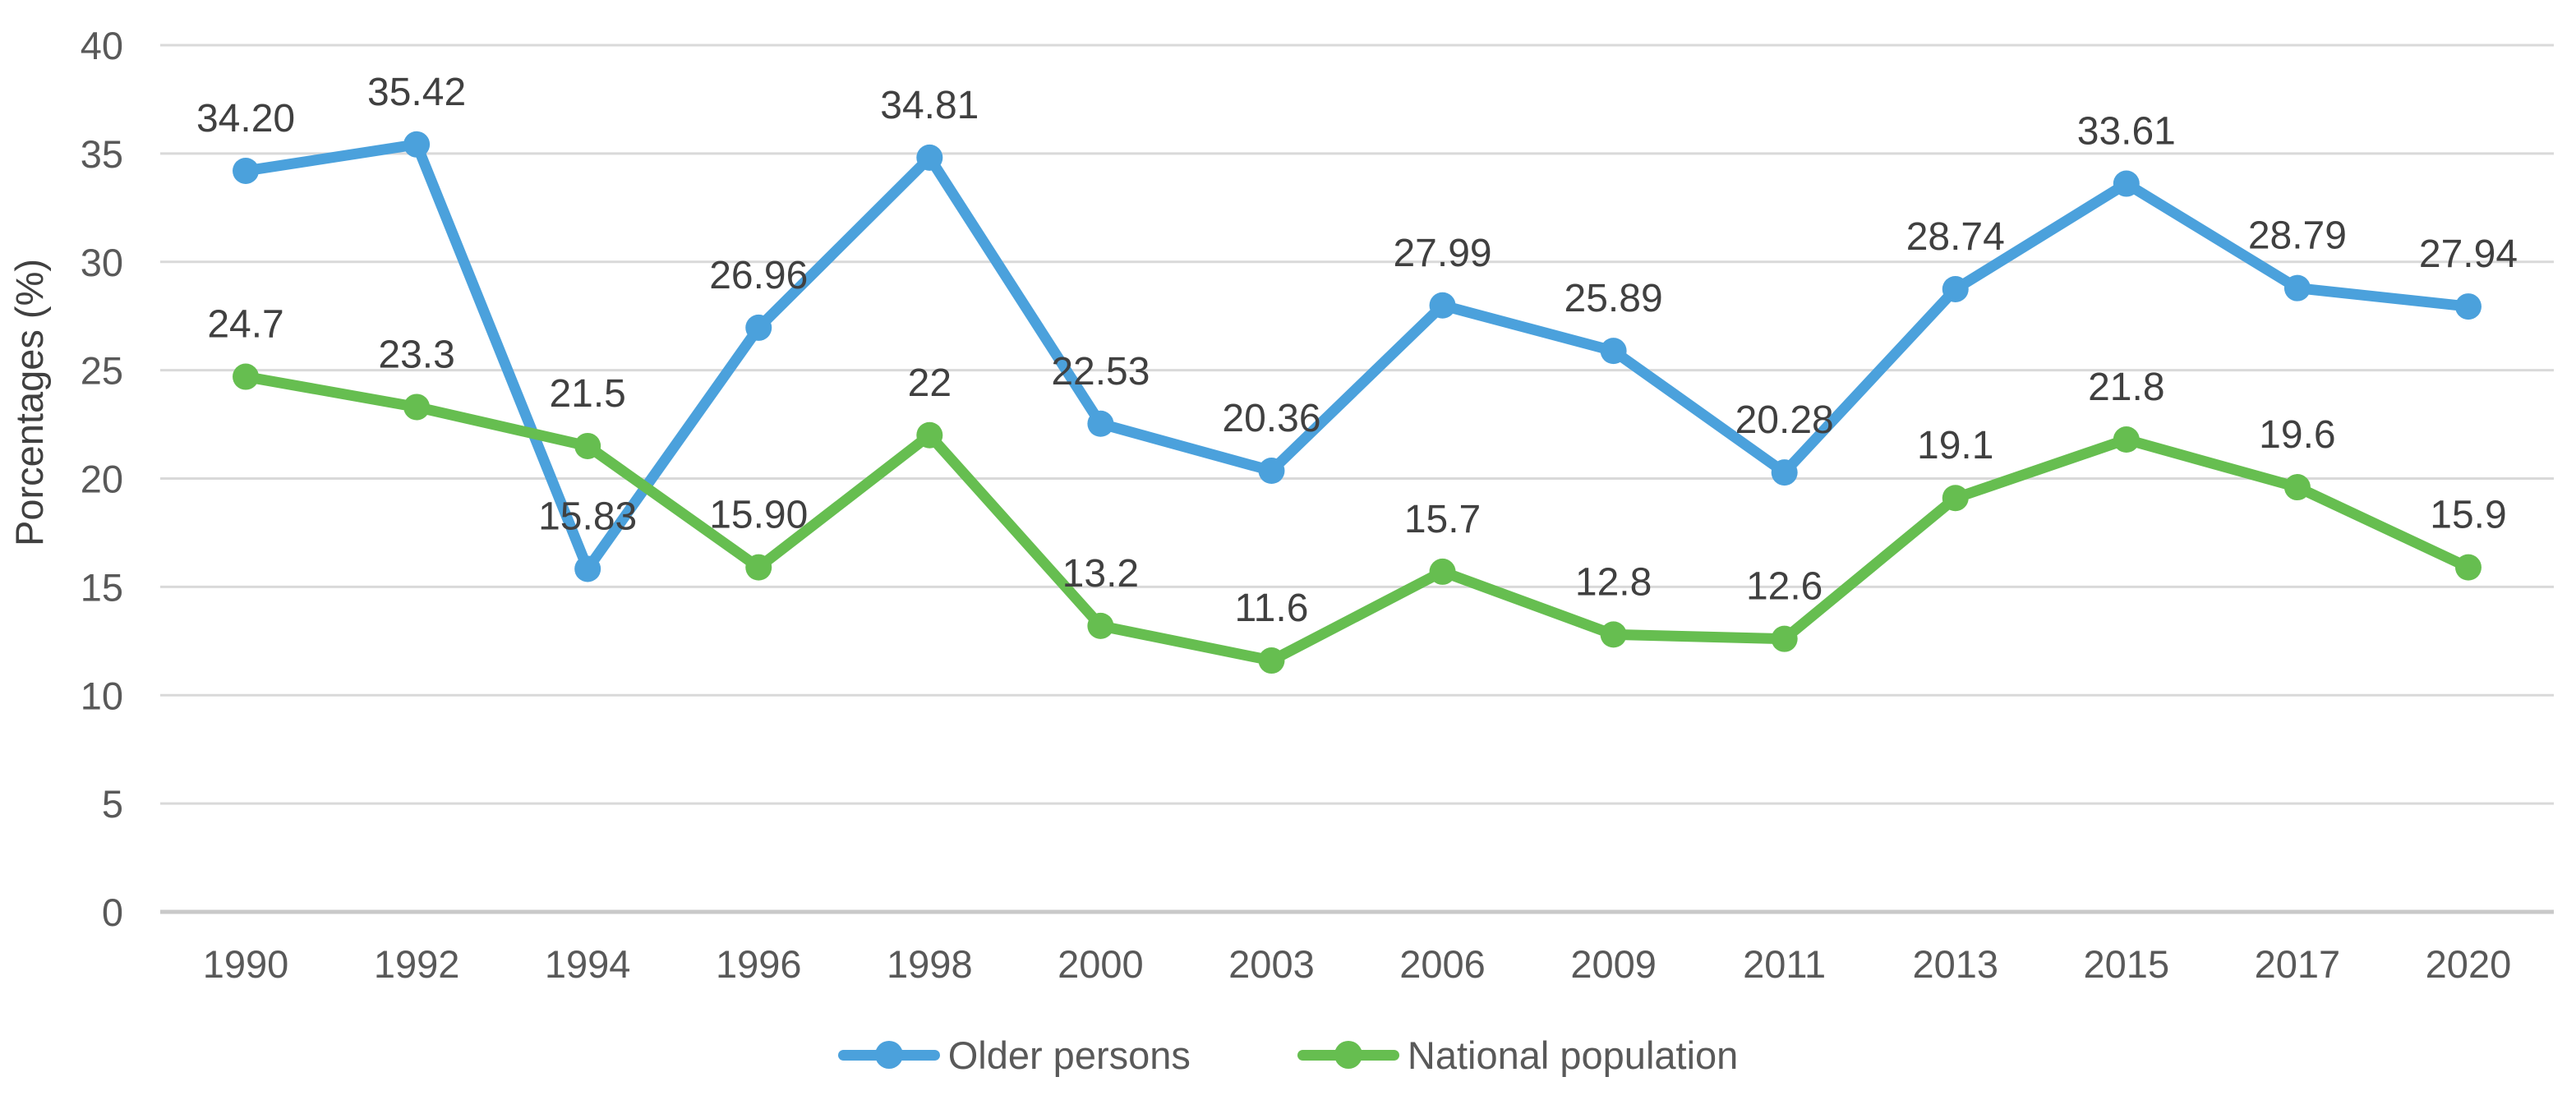 Image resolution: width=2576 pixels, height=1100 pixels. Describe the element at coordinates (416, 354) in the screenshot. I see `national-population-data-label: 23.3` at that location.